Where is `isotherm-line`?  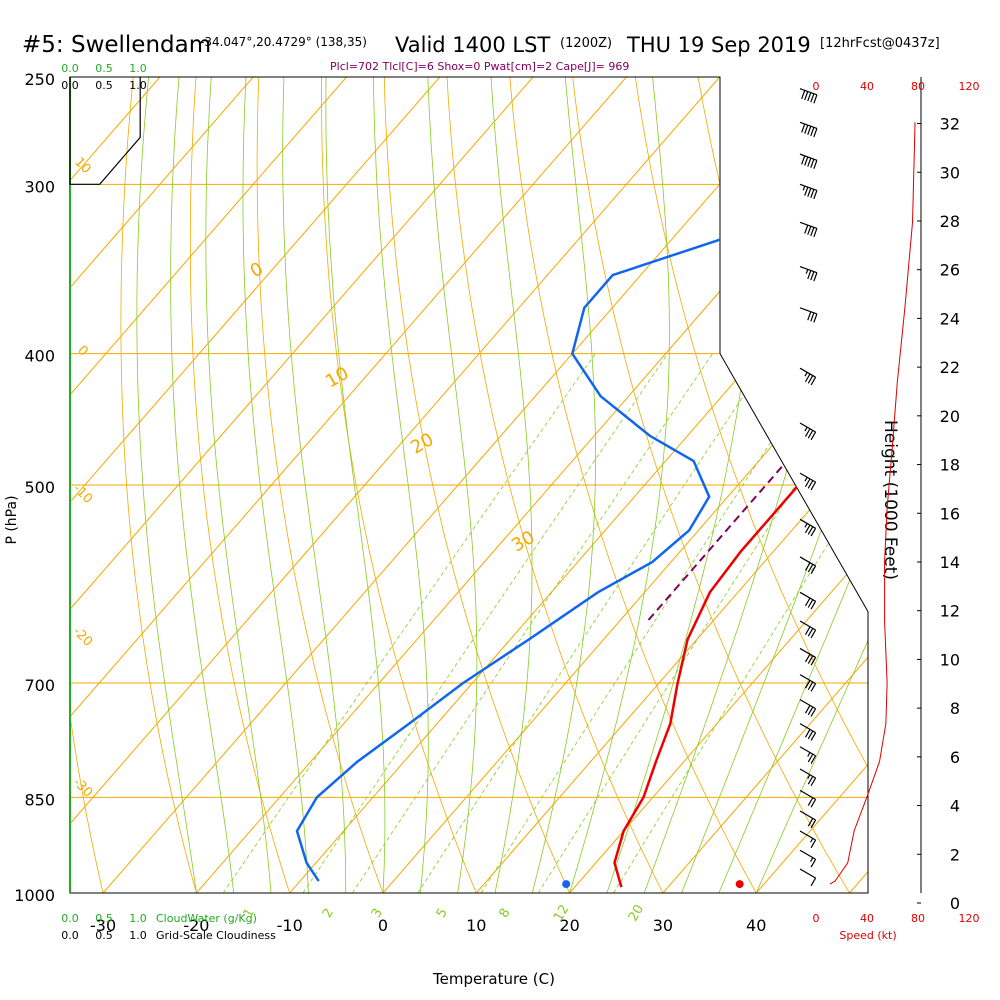
isotherm-line is located at coordinates (126, 485).